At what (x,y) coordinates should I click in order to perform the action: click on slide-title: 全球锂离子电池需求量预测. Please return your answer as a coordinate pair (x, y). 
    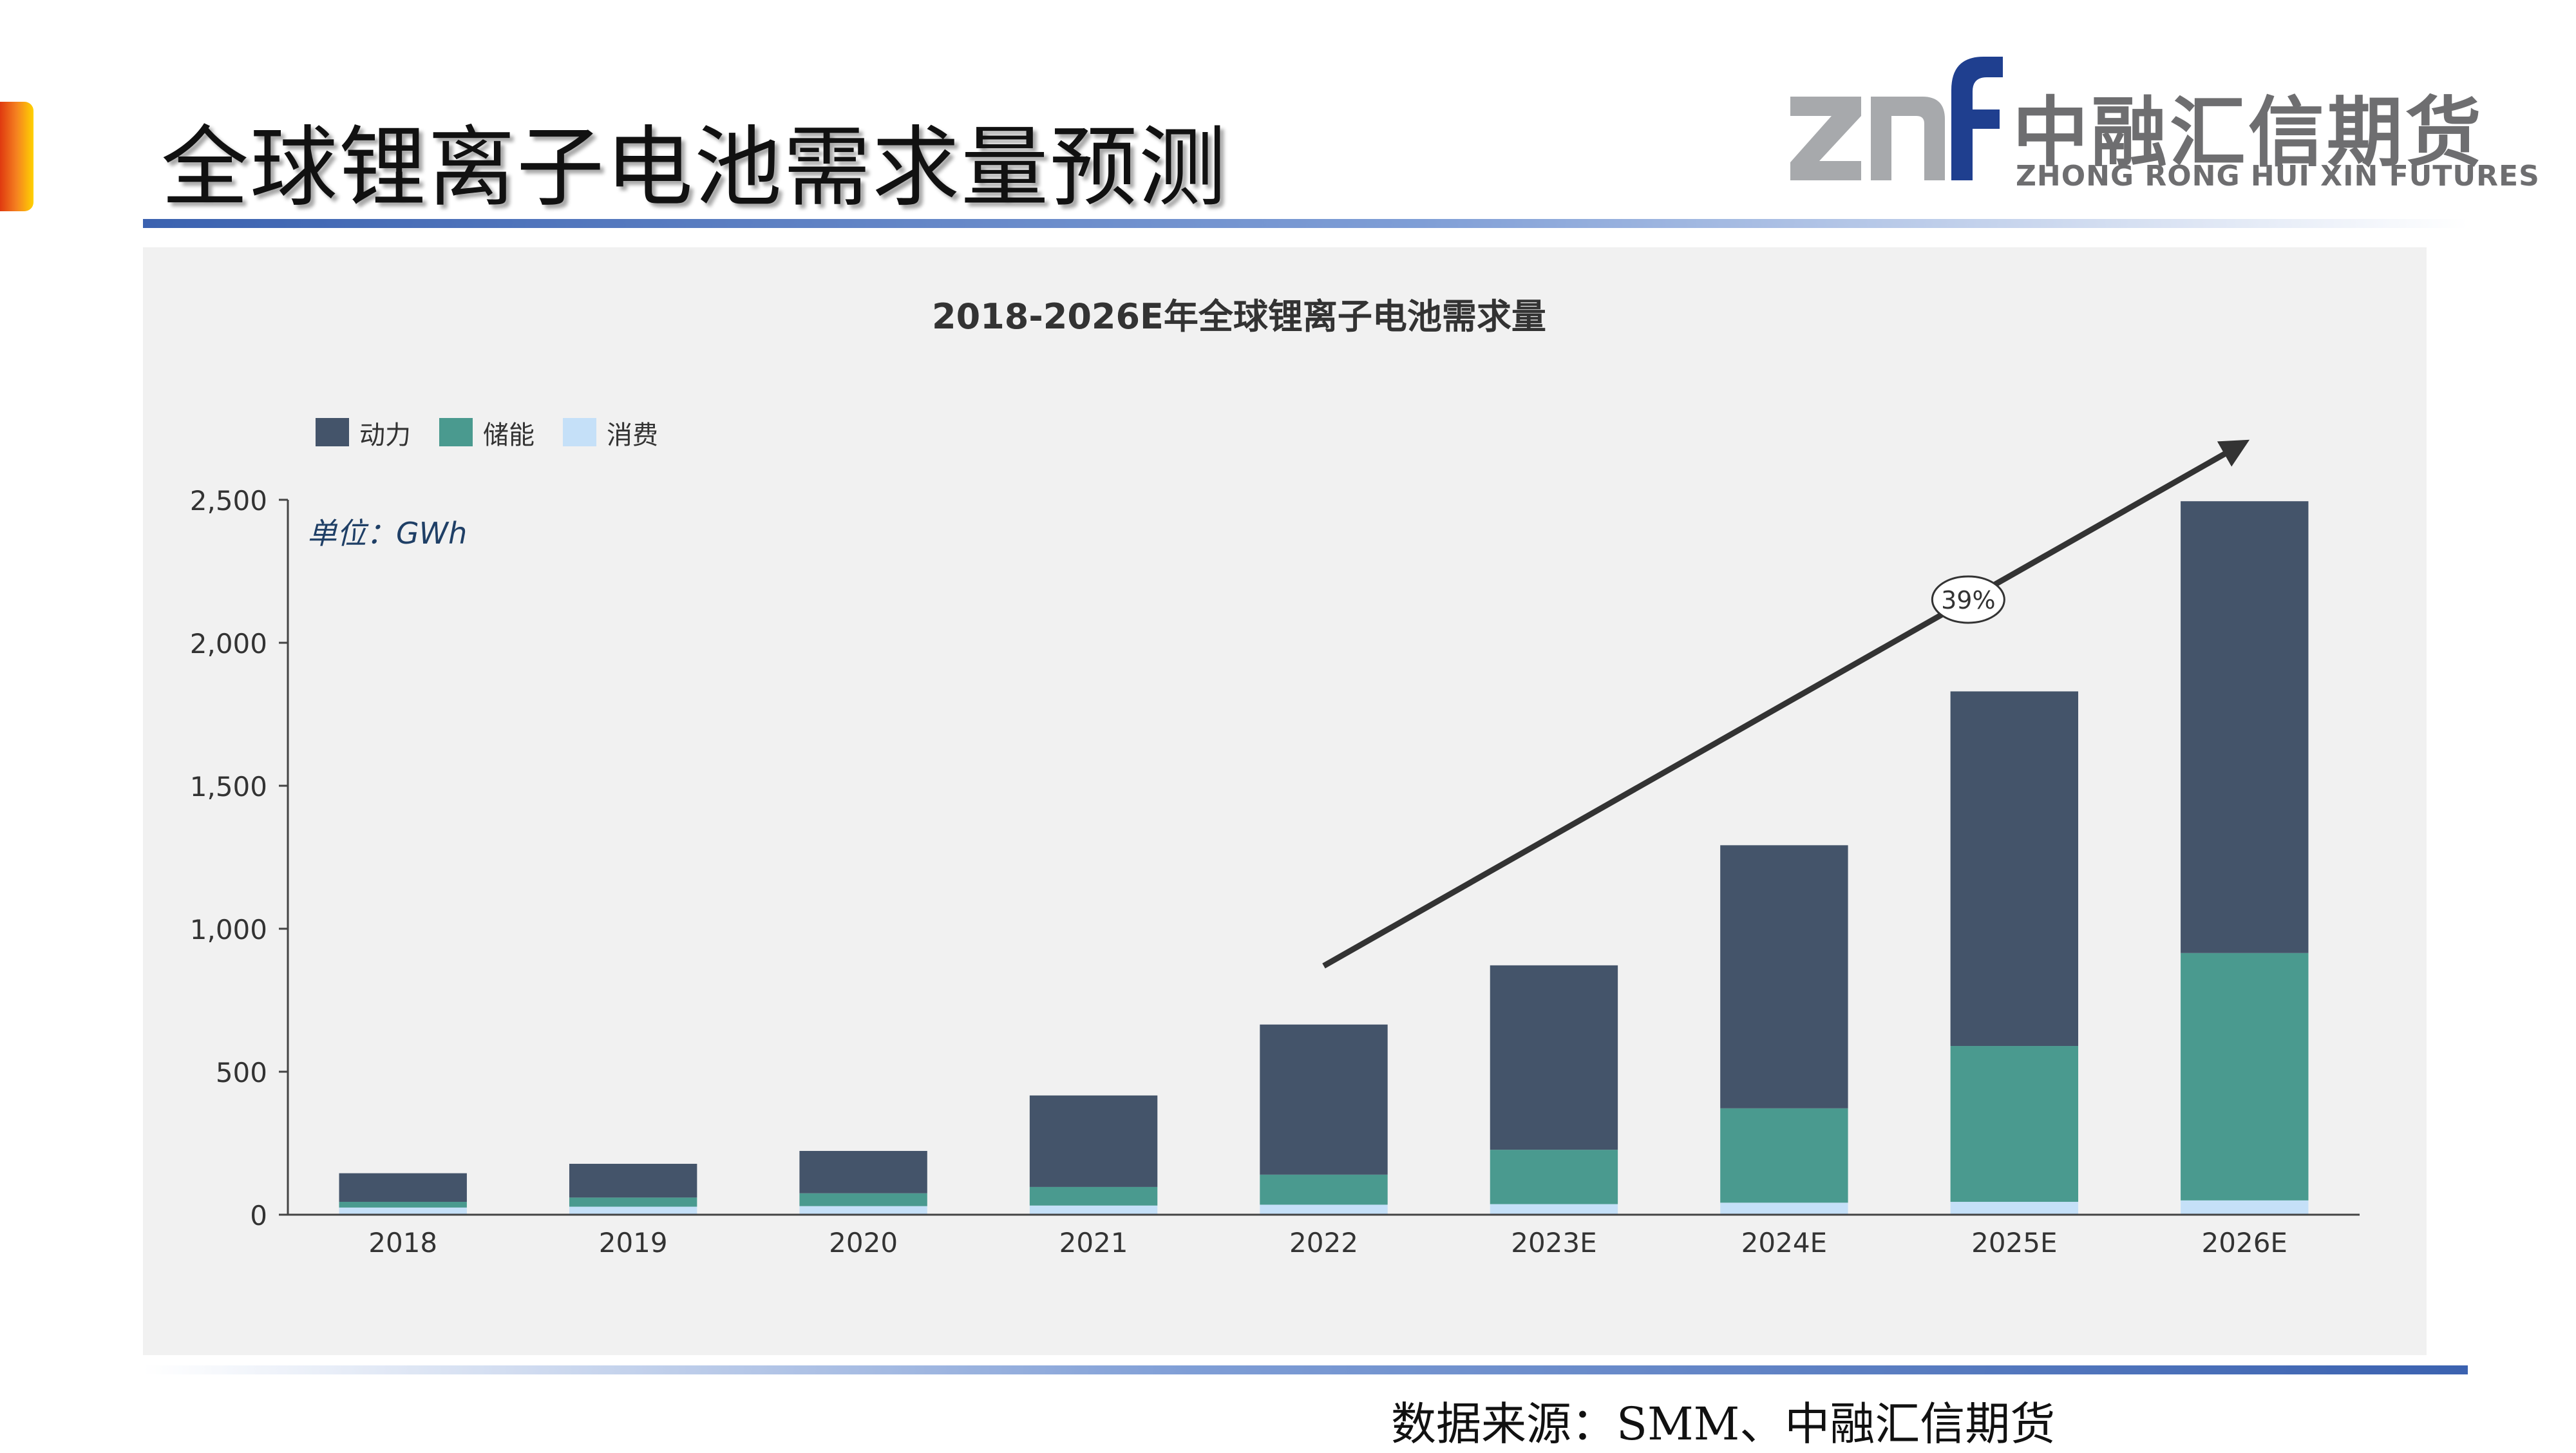
    Looking at the image, I should click on (694, 168).